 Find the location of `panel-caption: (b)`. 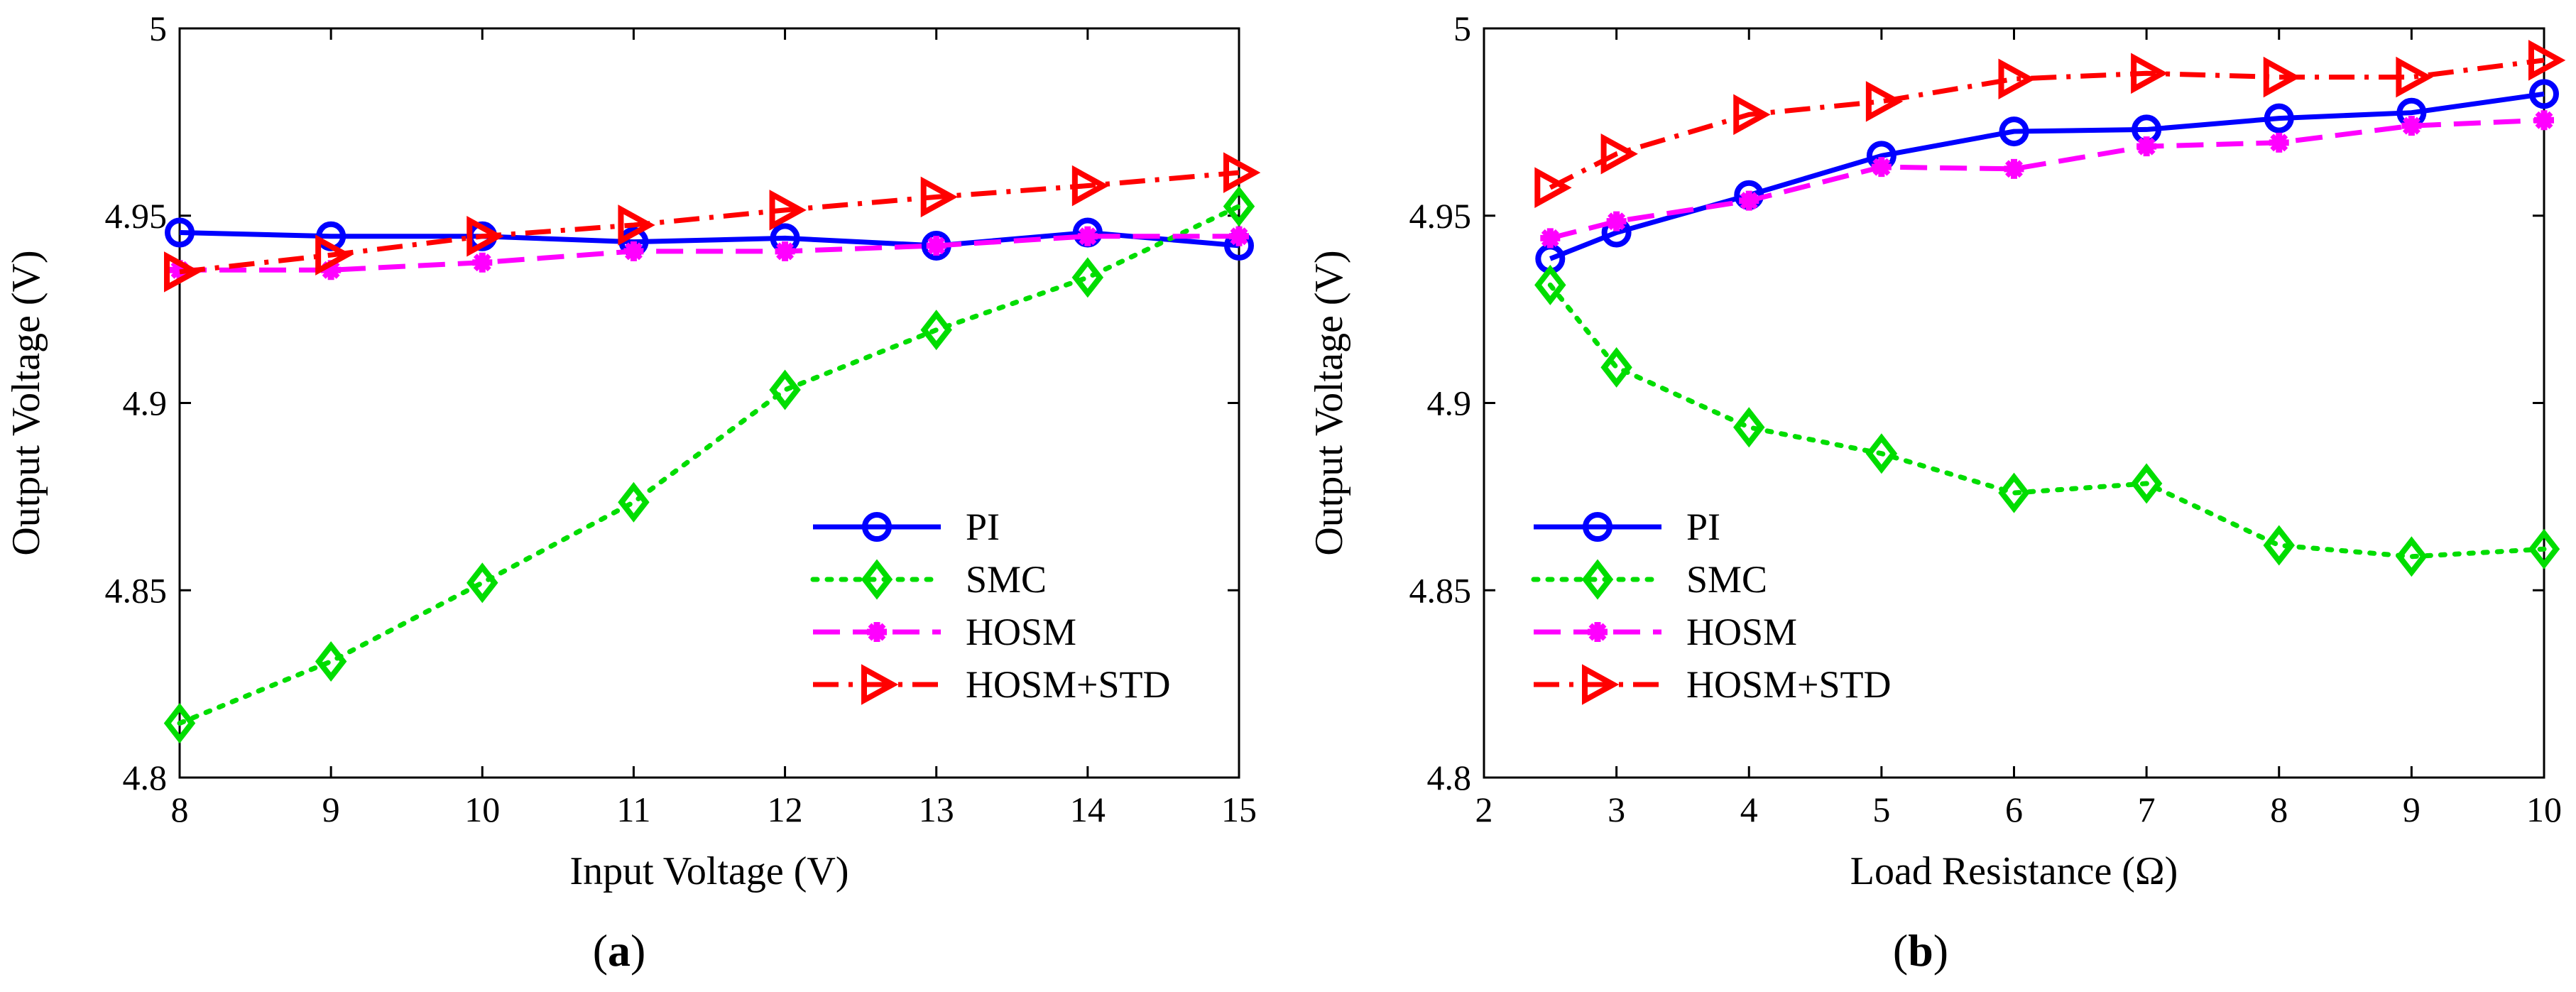

panel-caption: (b) is located at coordinates (1920, 950).